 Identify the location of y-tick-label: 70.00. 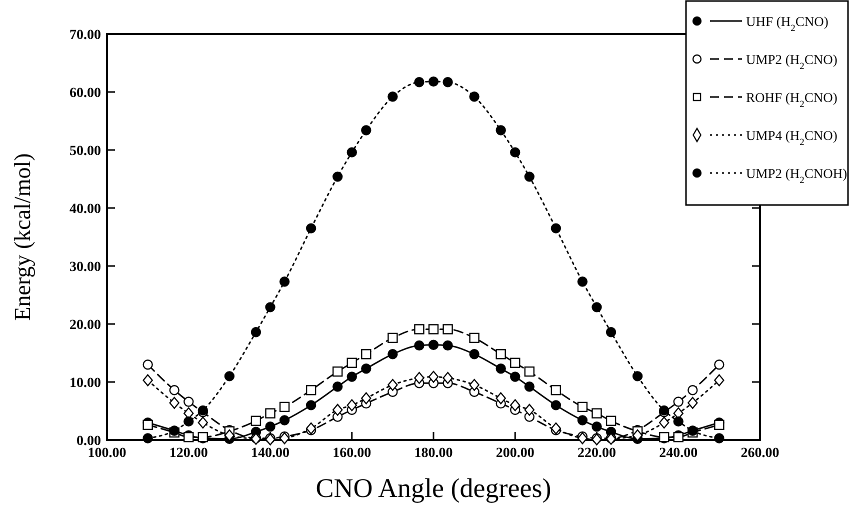
(85, 35).